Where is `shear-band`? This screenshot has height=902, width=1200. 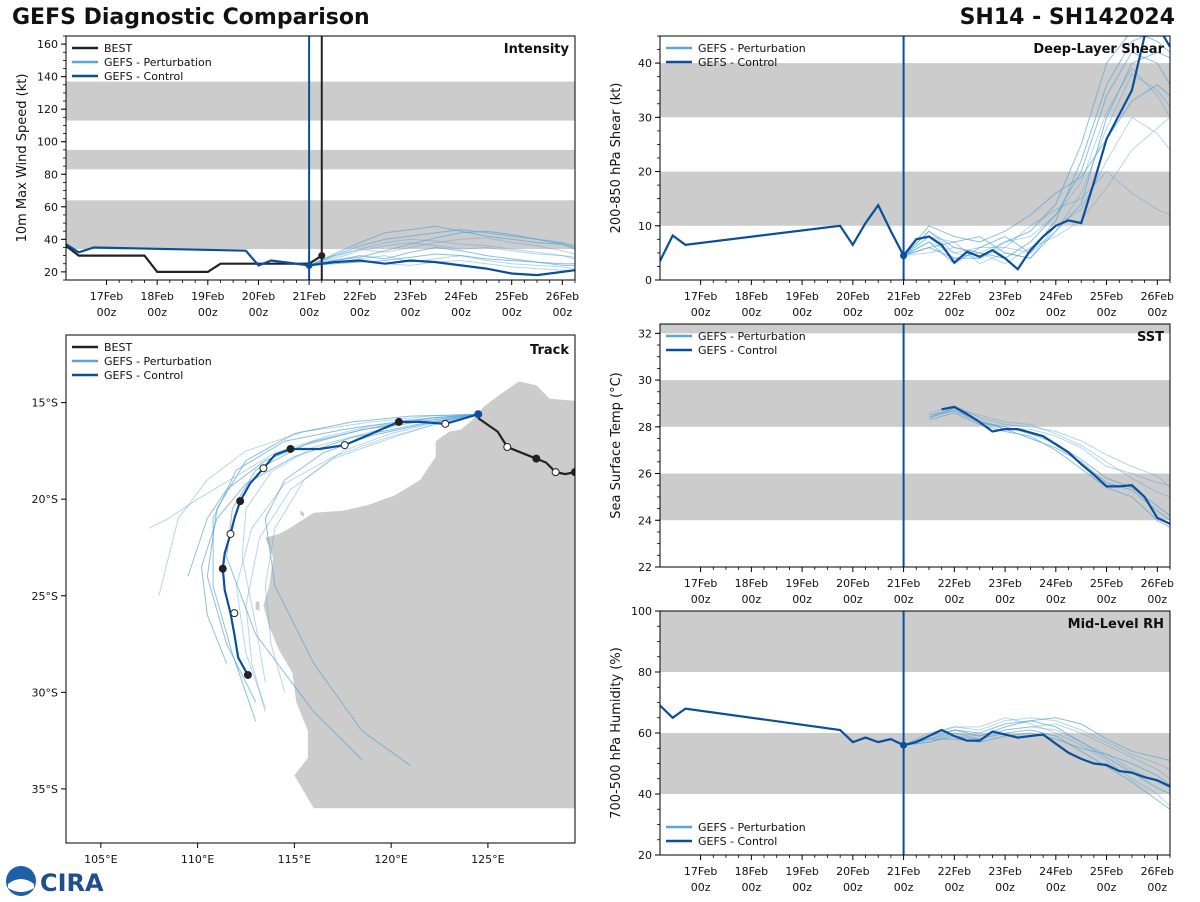 shear-band is located at coordinates (915, 90).